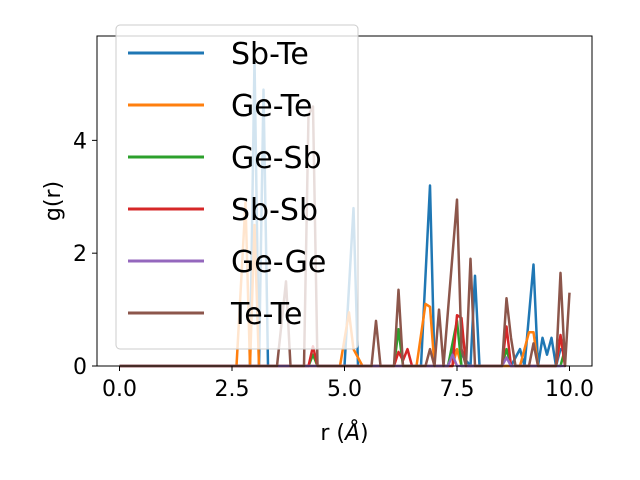 This screenshot has width=640, height=480. What do you see at coordinates (266, 314) in the screenshot?
I see `legend-label-te-te: Te-Te` at bounding box center [266, 314].